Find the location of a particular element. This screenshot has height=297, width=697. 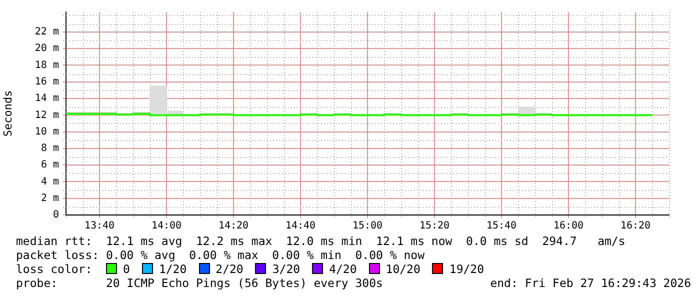

text: loss color: is located at coordinates (55, 269).